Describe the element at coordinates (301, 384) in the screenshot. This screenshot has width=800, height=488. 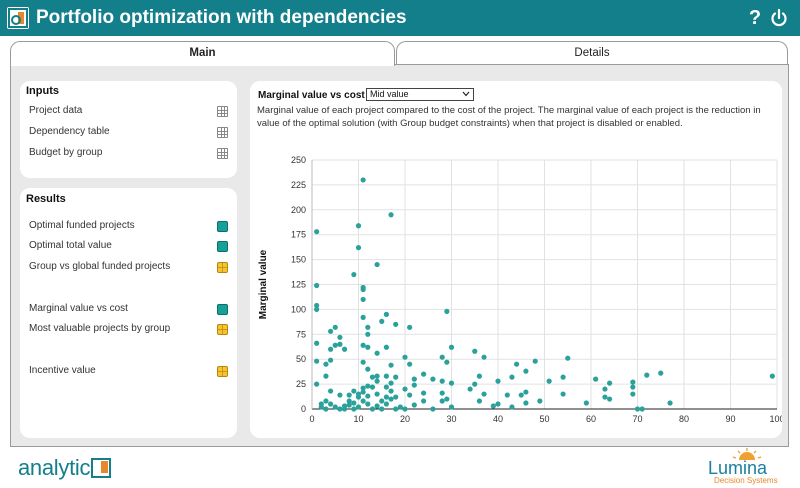
I see `y-tick-label: 25` at that location.